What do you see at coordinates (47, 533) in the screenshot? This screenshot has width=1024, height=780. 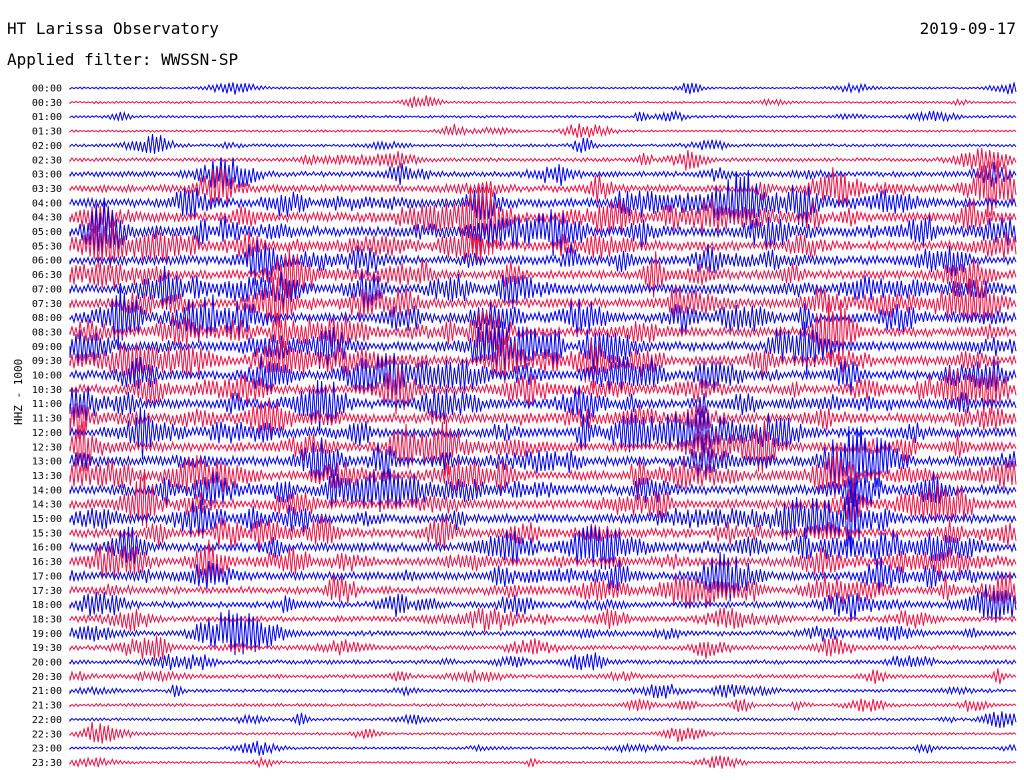 I see `row-time-label: 15:30` at bounding box center [47, 533].